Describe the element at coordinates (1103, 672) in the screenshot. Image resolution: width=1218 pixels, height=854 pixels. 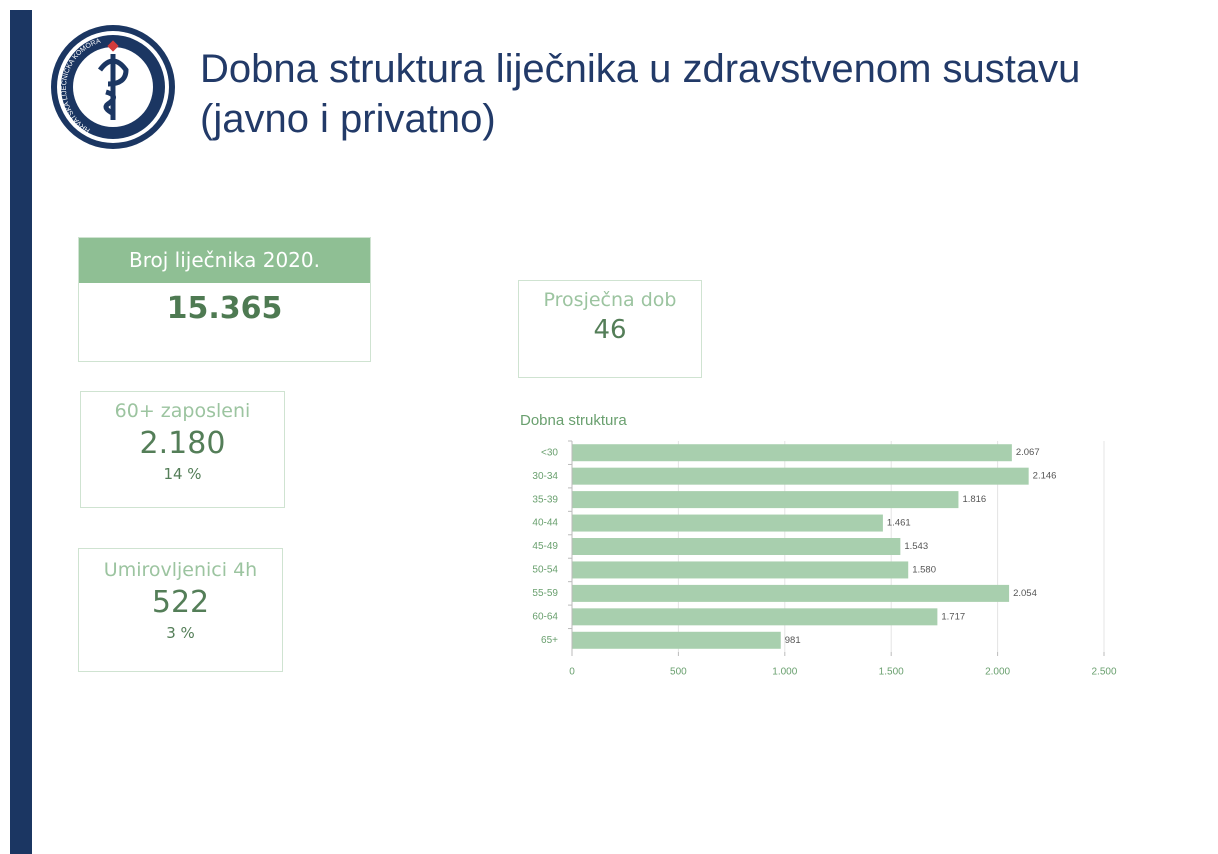
I see `x-tick-label: 2.500` at that location.